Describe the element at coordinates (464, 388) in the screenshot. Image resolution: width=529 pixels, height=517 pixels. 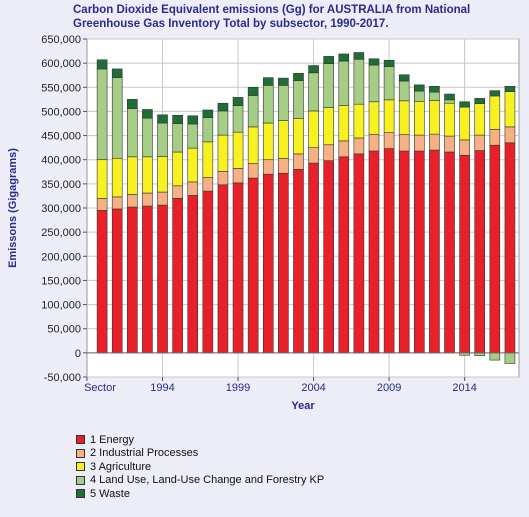
I see `x-tick-label: 2014` at that location.